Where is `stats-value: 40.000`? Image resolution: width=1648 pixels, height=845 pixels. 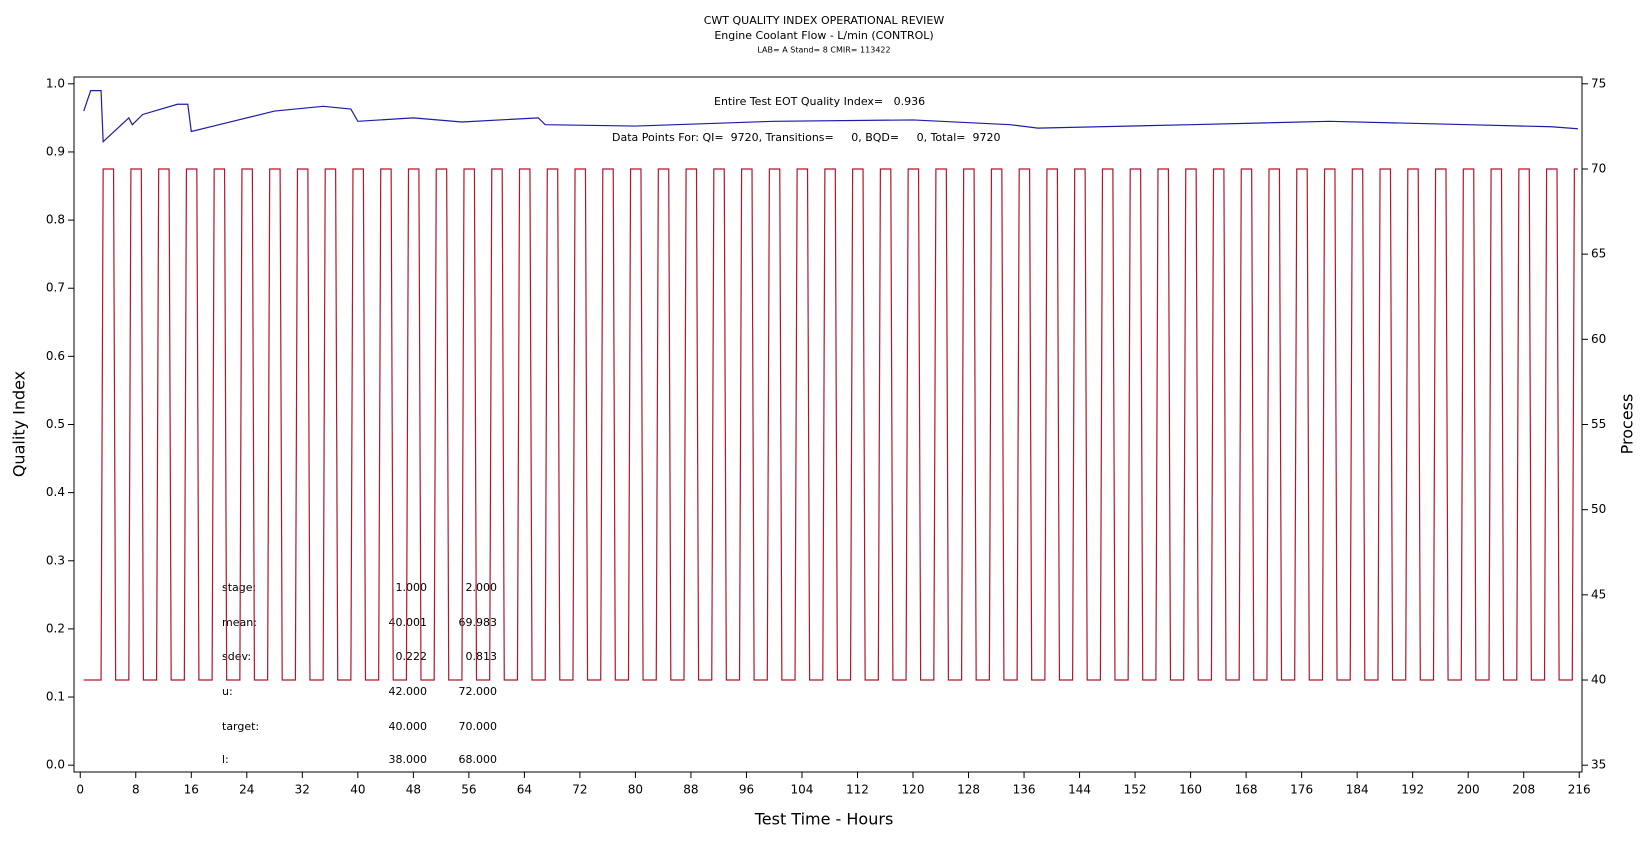
stats-value: 40.000 is located at coordinates (408, 726).